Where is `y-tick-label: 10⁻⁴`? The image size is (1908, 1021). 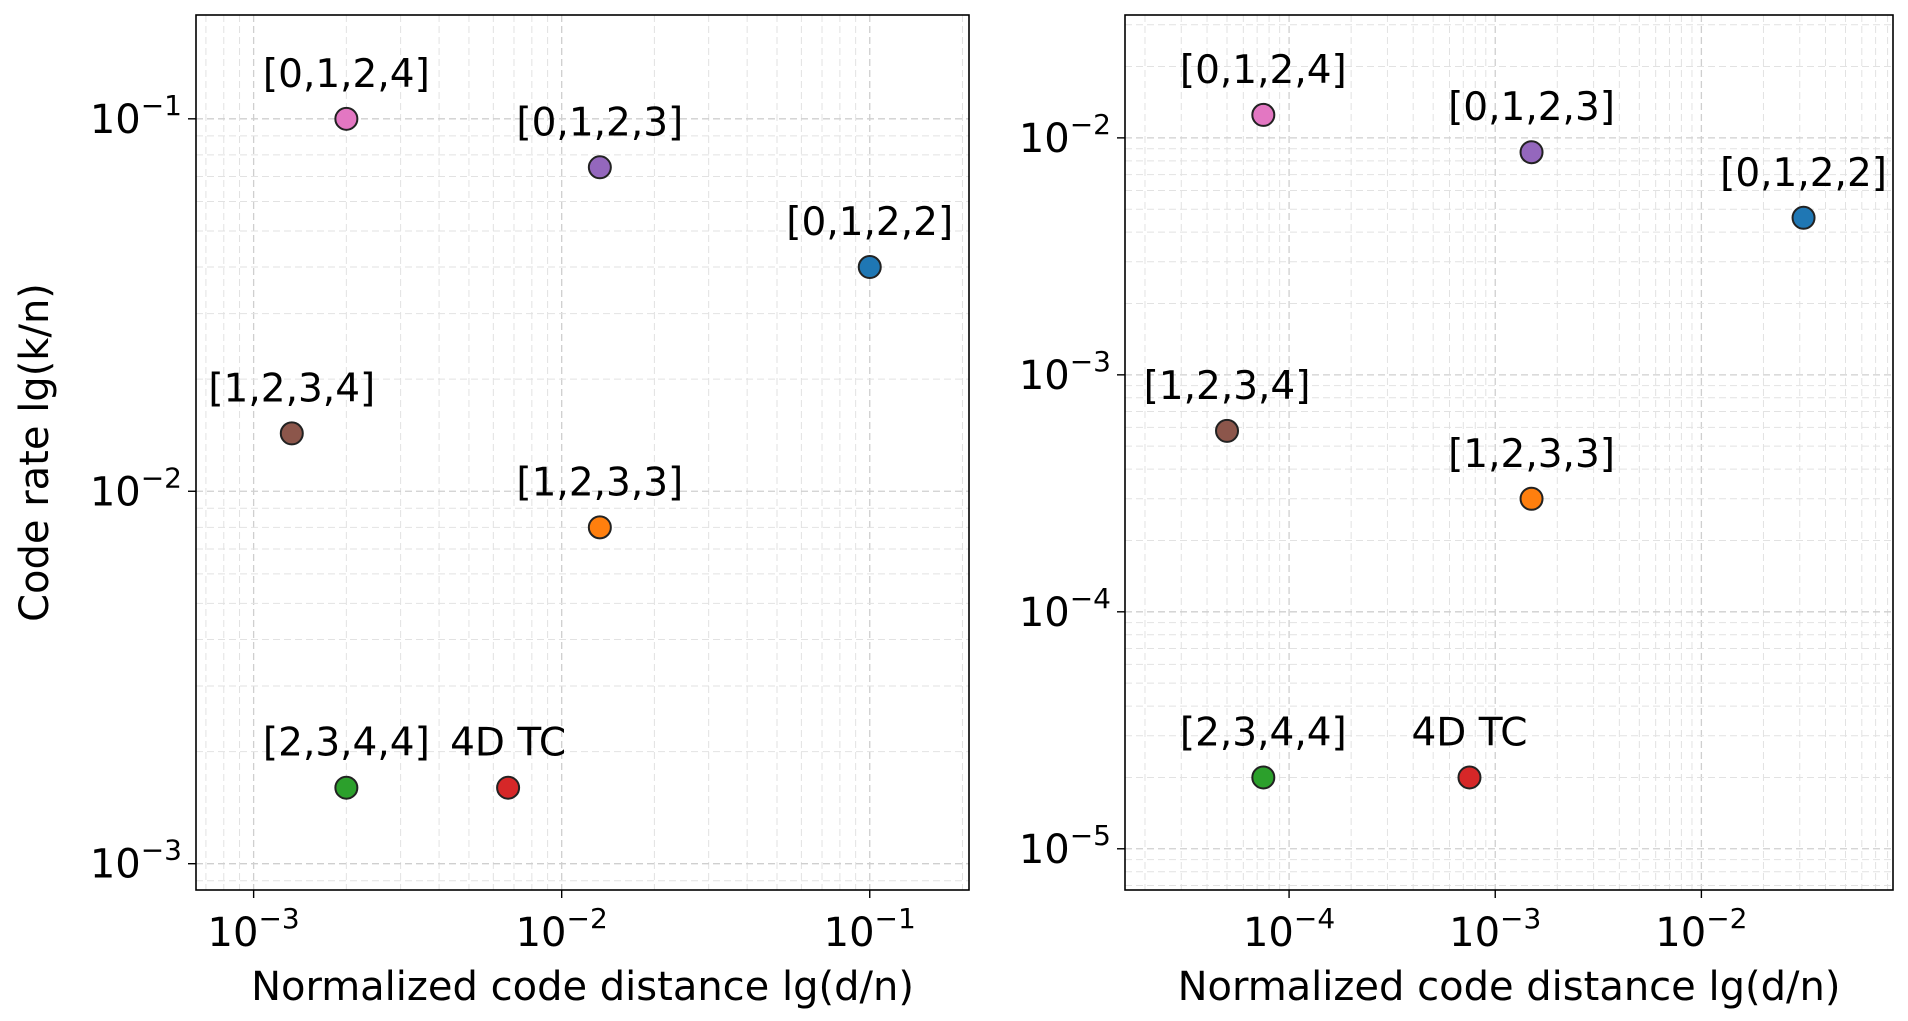 y-tick-label: 10⁻⁴ is located at coordinates (1065, 609).